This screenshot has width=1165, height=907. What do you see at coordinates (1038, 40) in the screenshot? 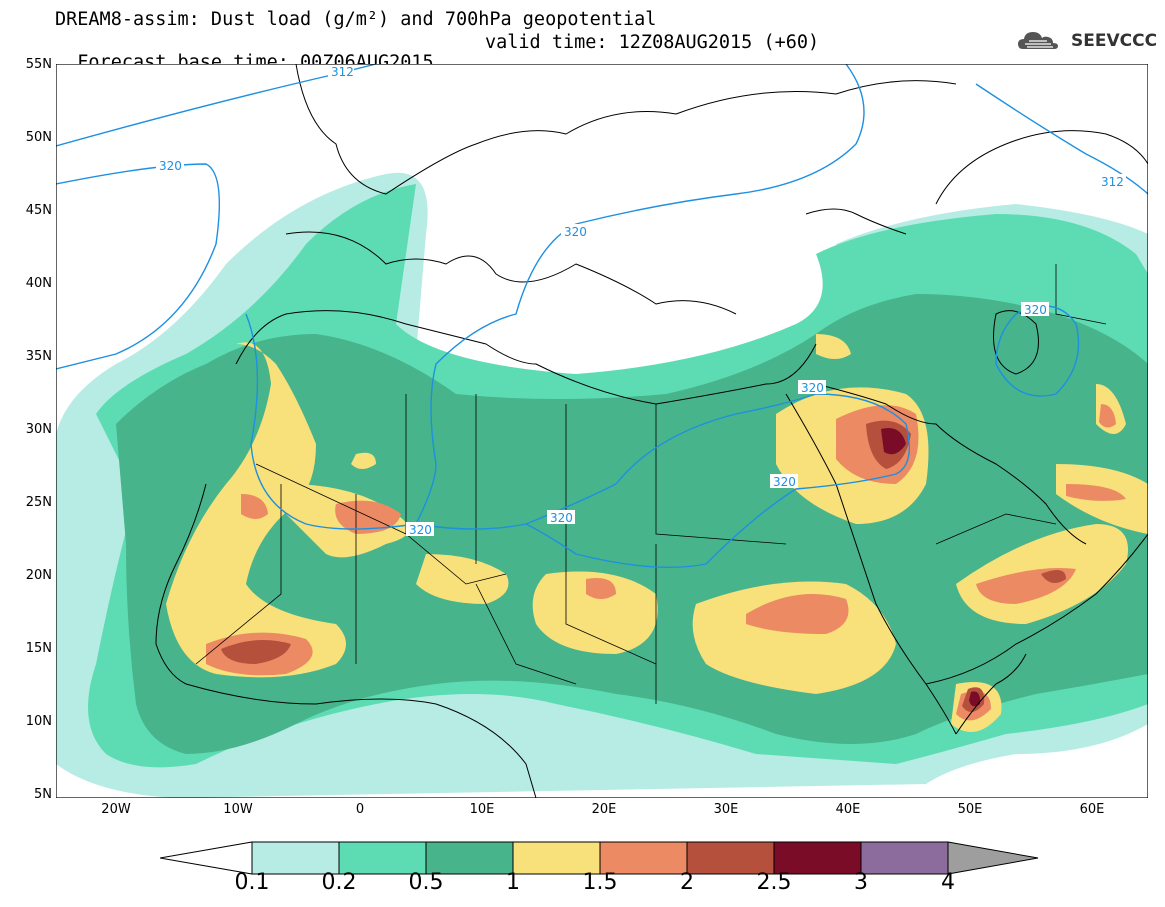
I see `cloud-logo-icon` at bounding box center [1038, 40].